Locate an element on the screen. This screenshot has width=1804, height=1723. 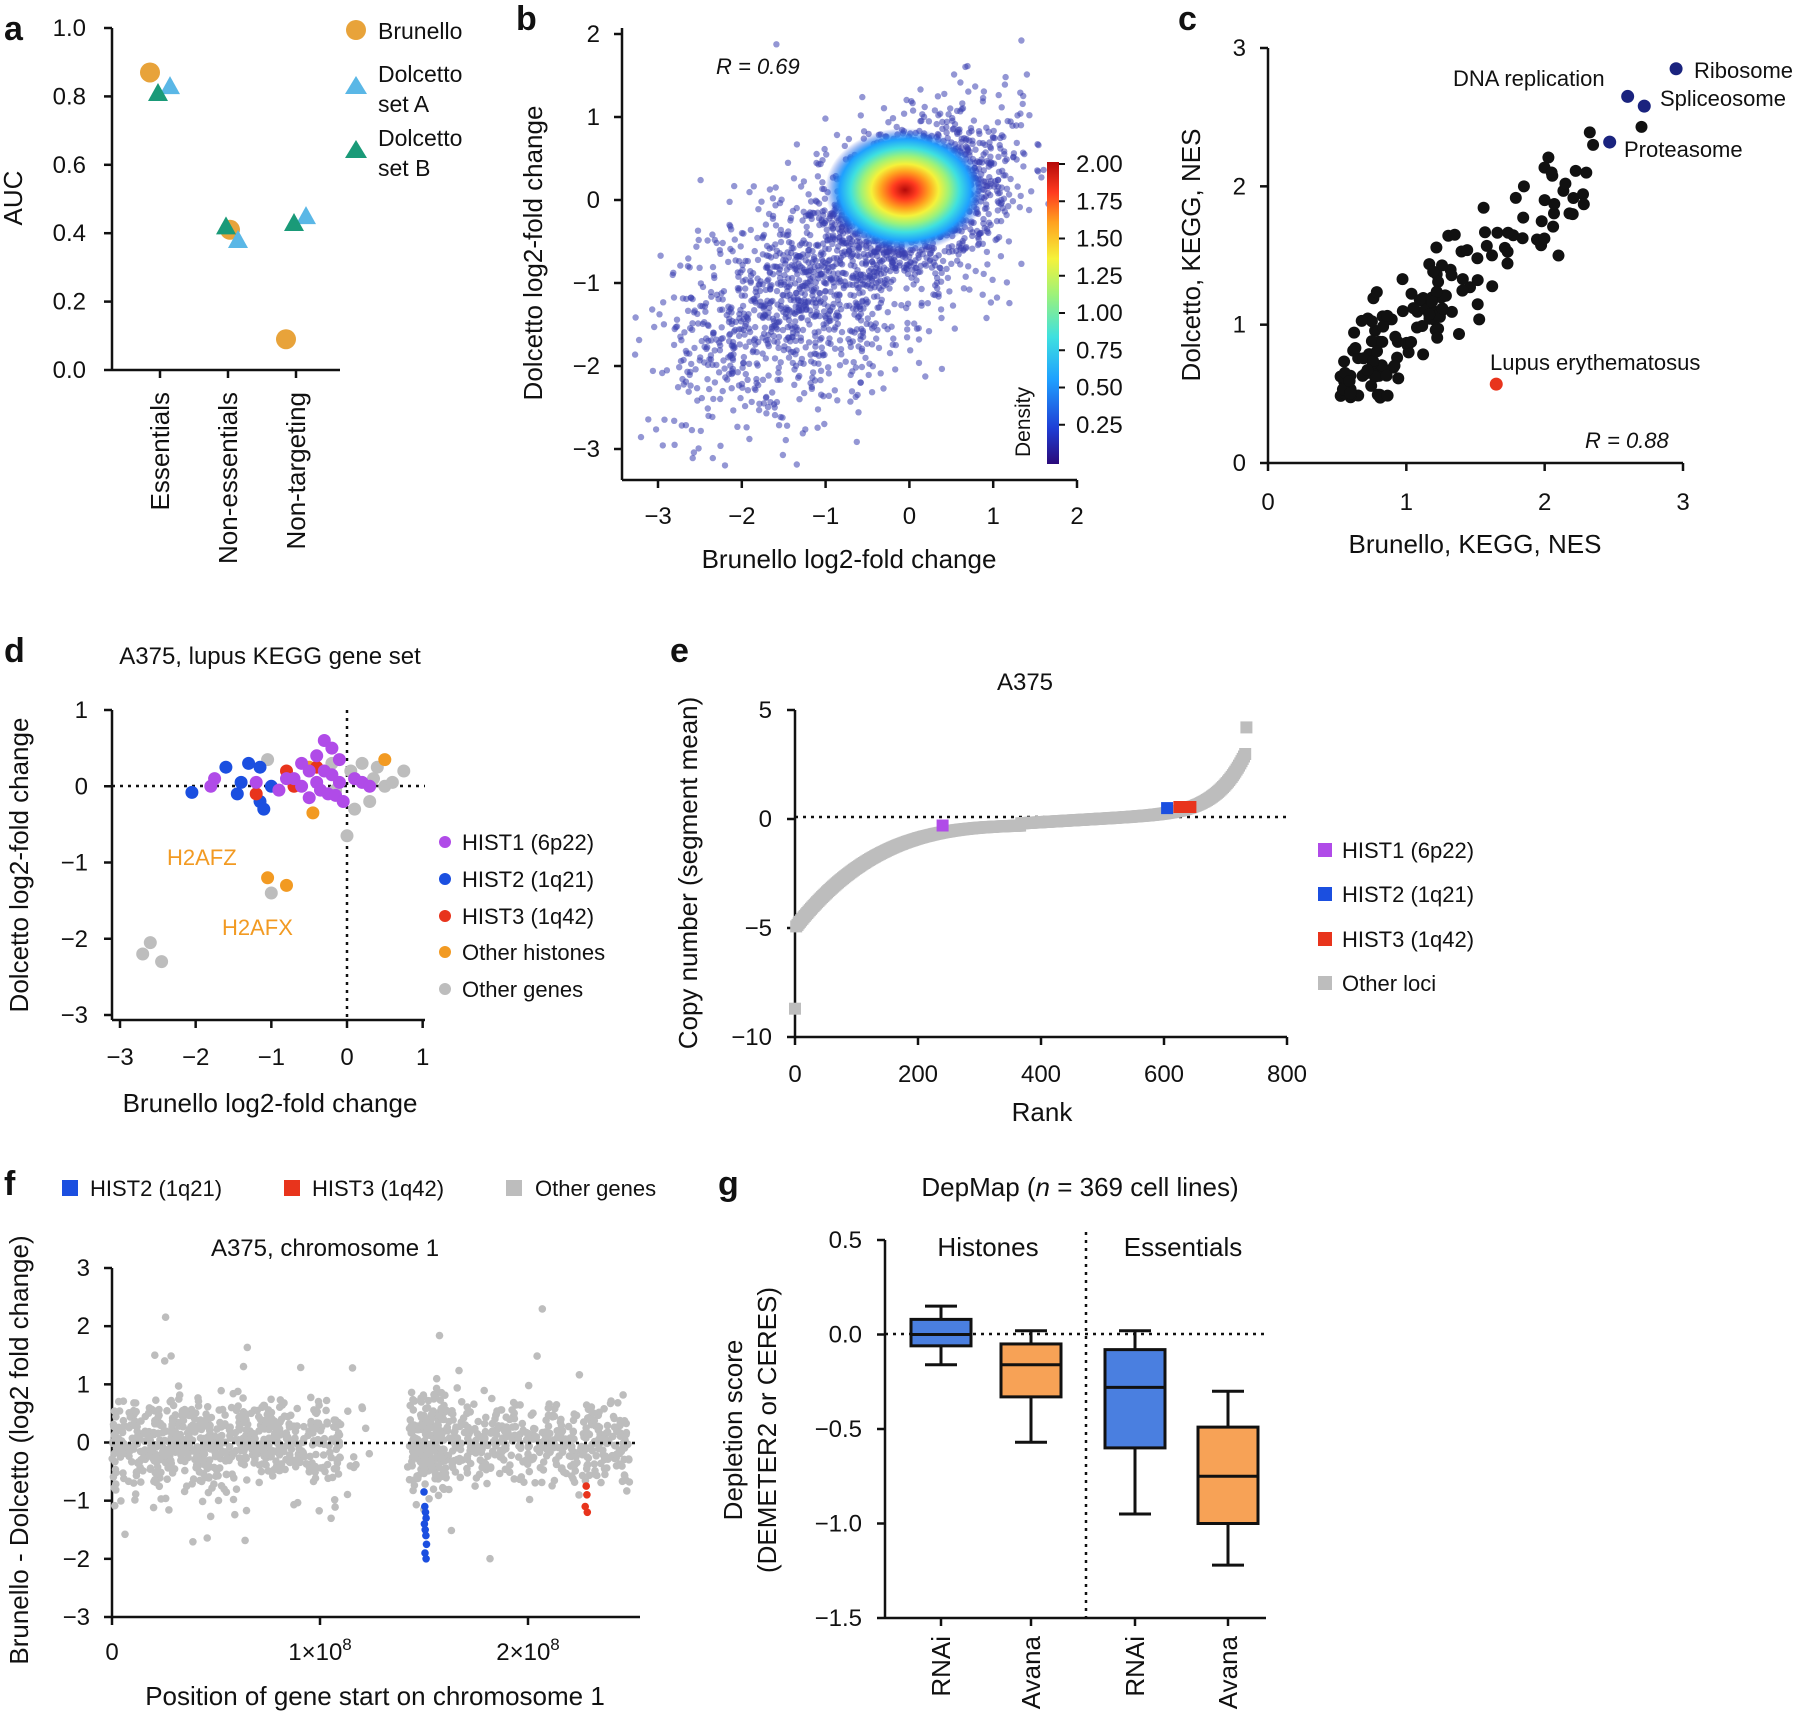
panel-b-xtick-label: 0 is located at coordinates (909, 516).